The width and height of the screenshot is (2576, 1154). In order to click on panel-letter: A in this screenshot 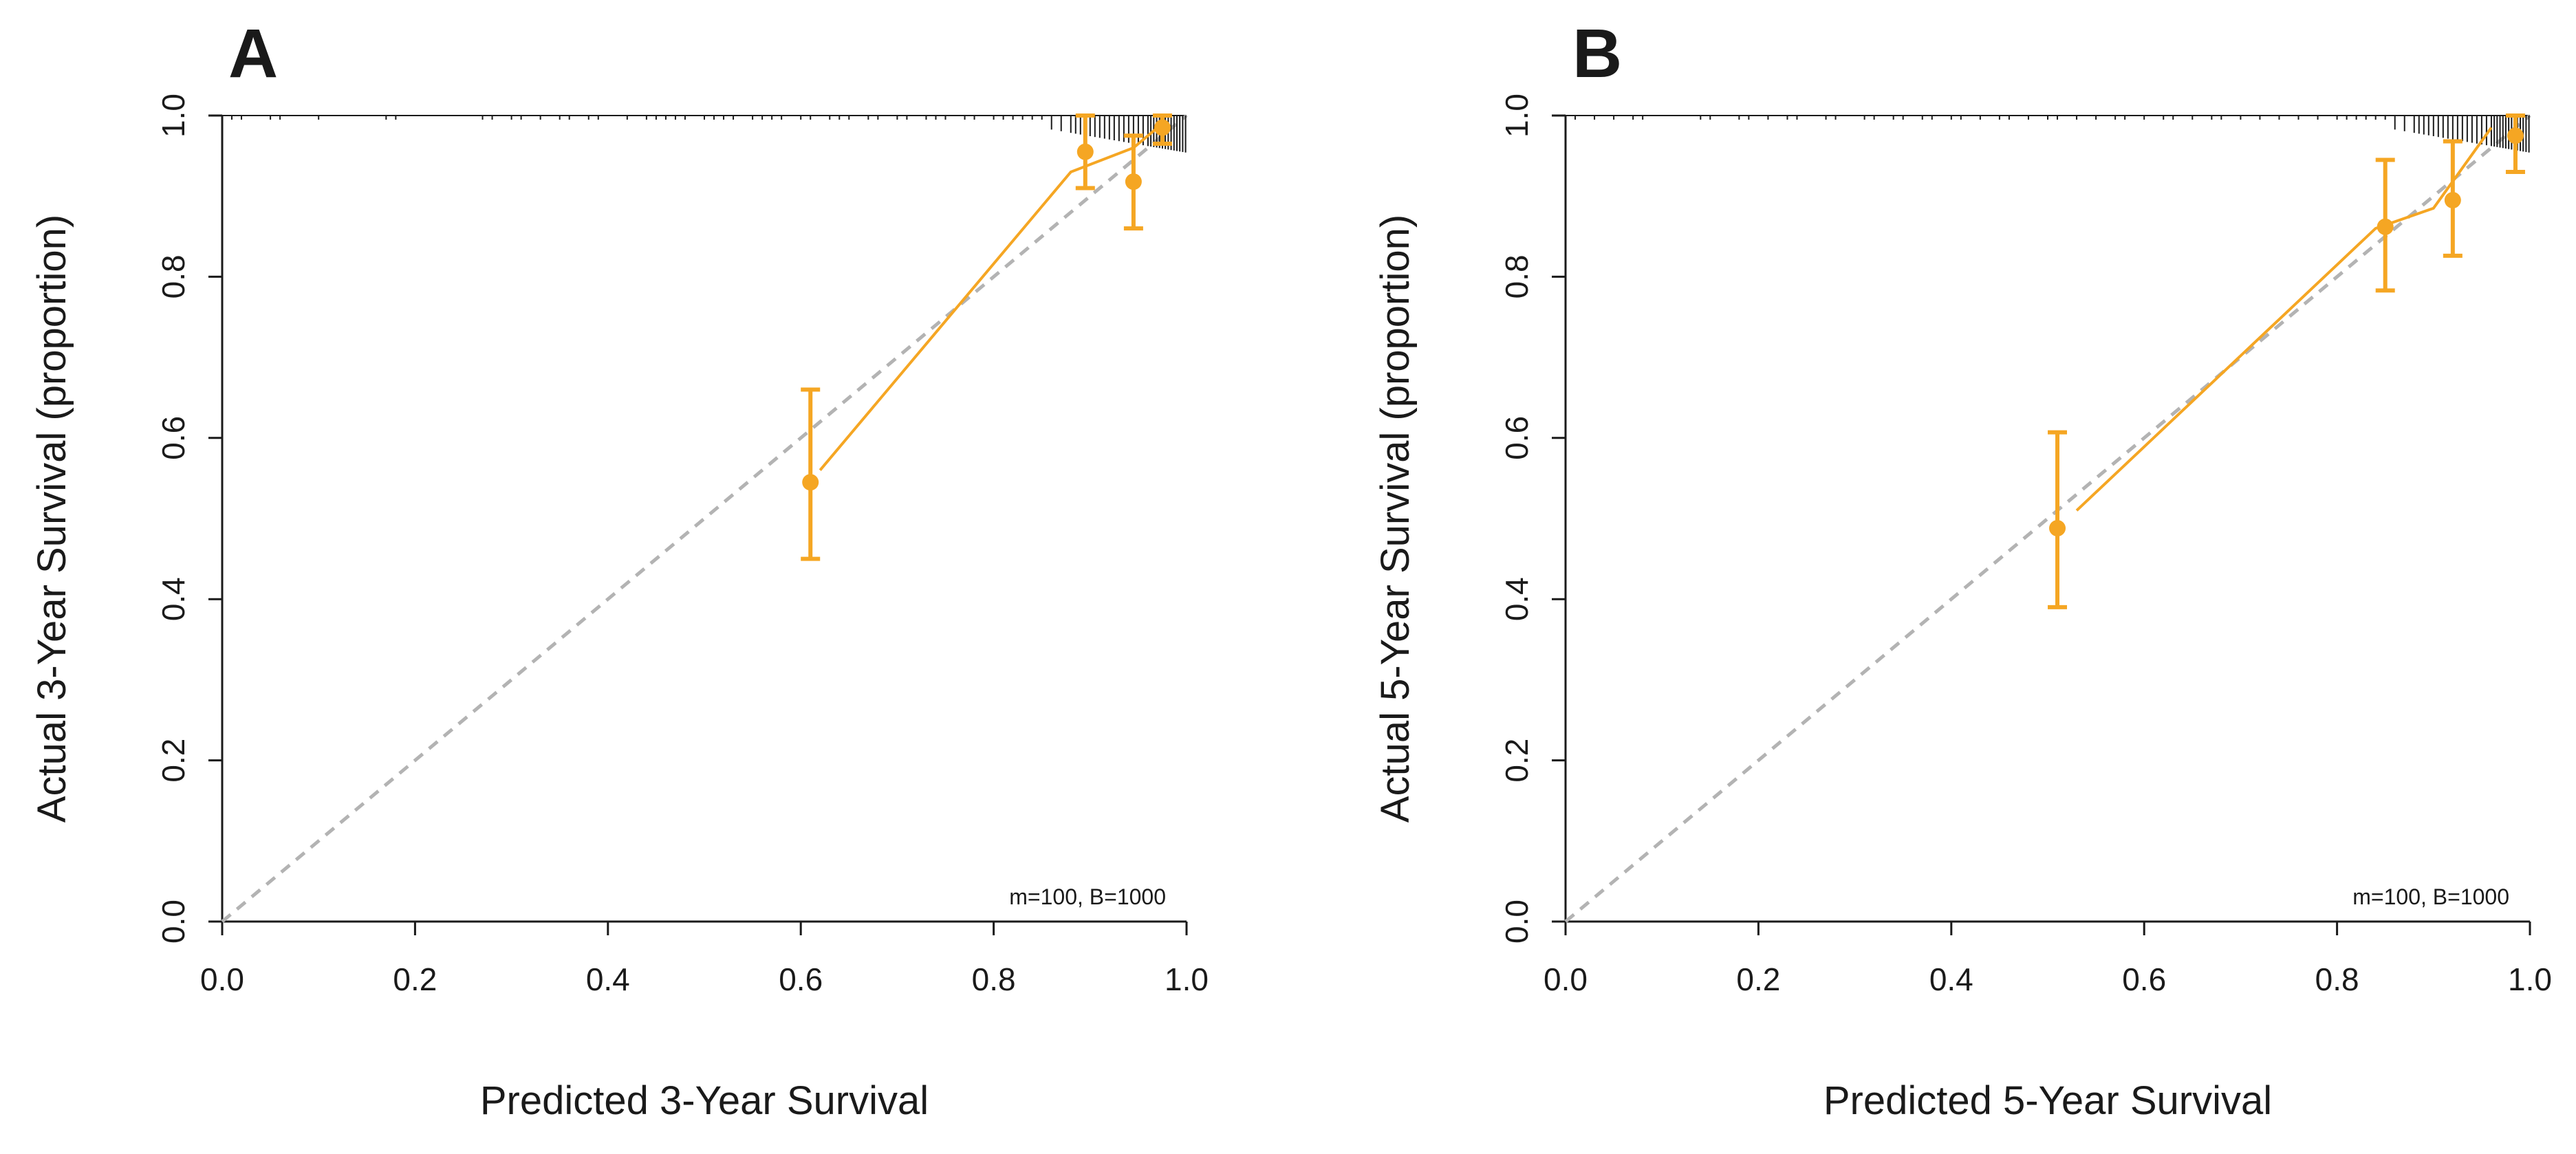, I will do `click(253, 53)`.